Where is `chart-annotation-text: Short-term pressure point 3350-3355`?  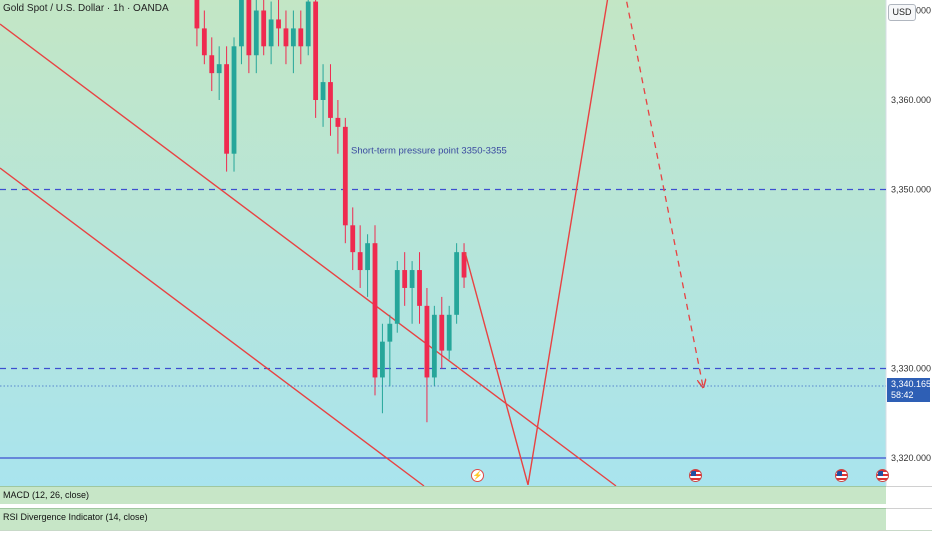
chart-annotation-text: Short-term pressure point 3350-3355 is located at coordinates (429, 151).